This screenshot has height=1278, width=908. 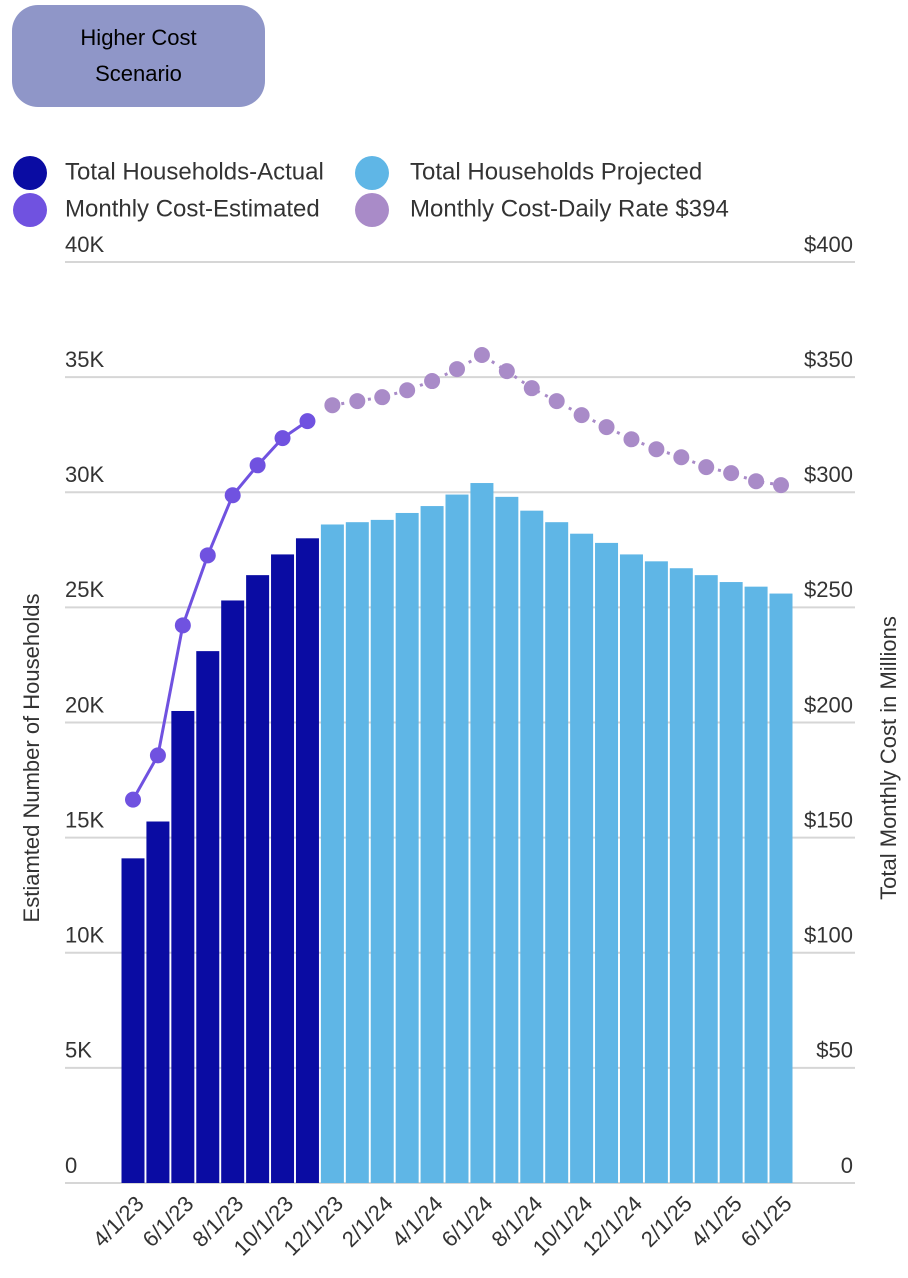 I want to click on y-tick-label: 0, so click(x=71, y=1165).